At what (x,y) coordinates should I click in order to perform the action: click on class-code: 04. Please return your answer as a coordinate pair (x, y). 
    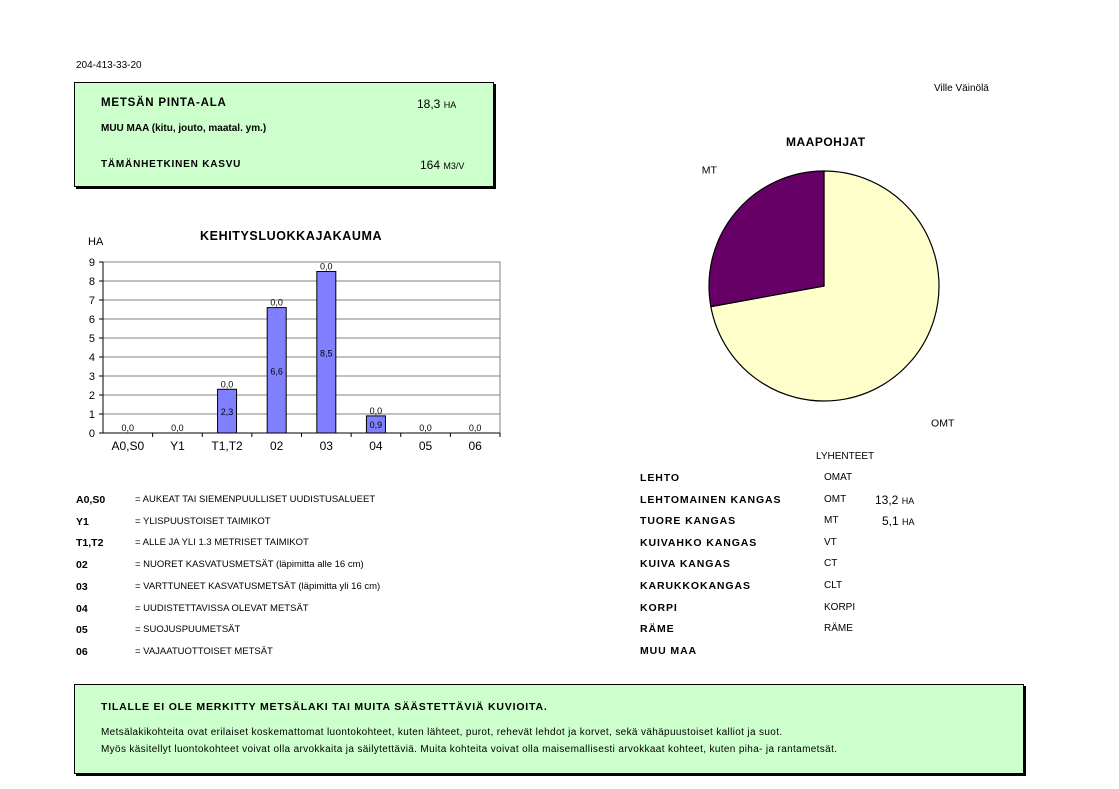
    Looking at the image, I should click on (82, 608).